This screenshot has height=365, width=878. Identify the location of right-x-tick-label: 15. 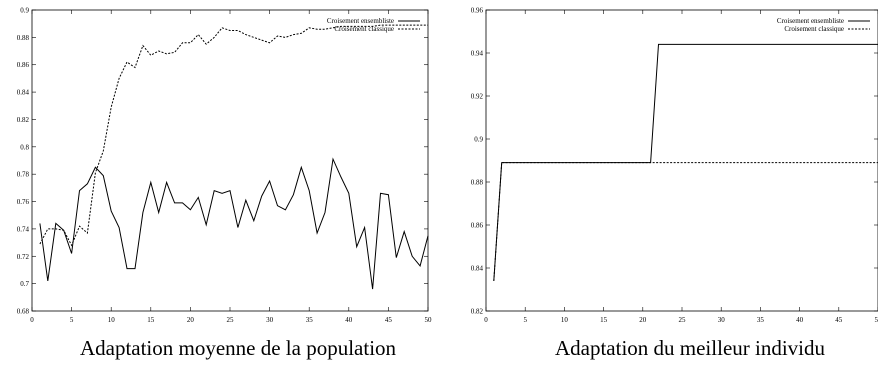
(604, 320).